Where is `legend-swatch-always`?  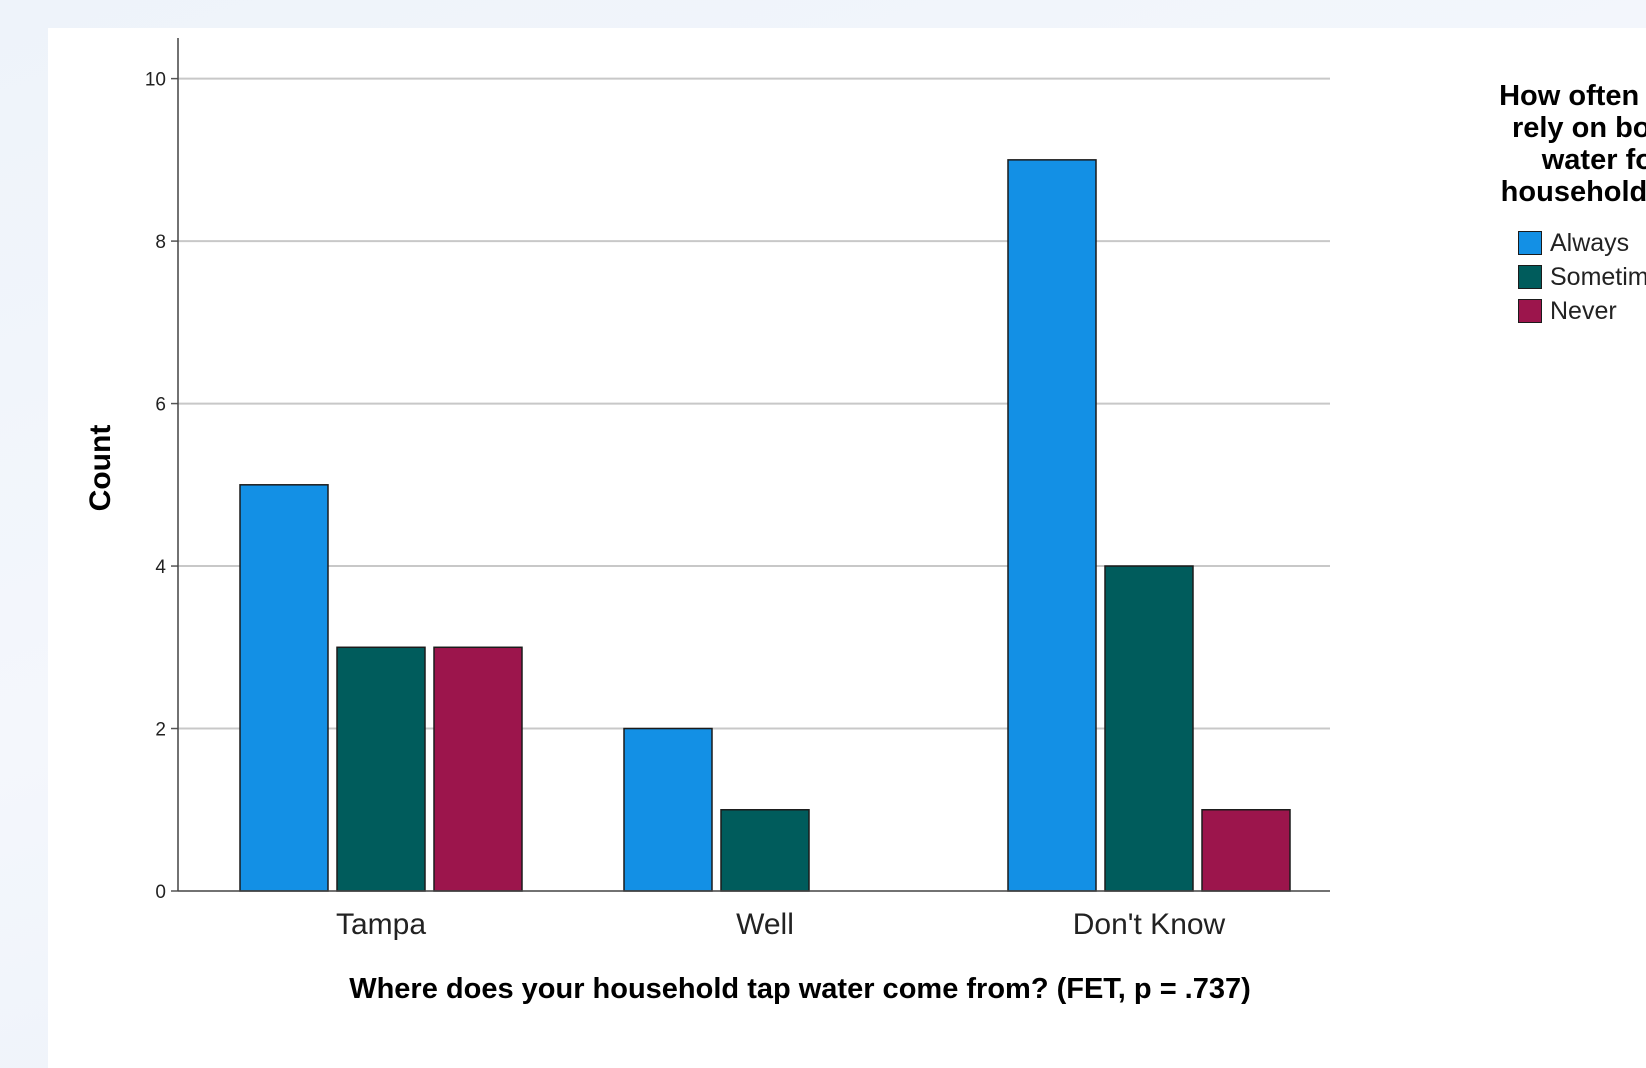 legend-swatch-always is located at coordinates (1530, 243).